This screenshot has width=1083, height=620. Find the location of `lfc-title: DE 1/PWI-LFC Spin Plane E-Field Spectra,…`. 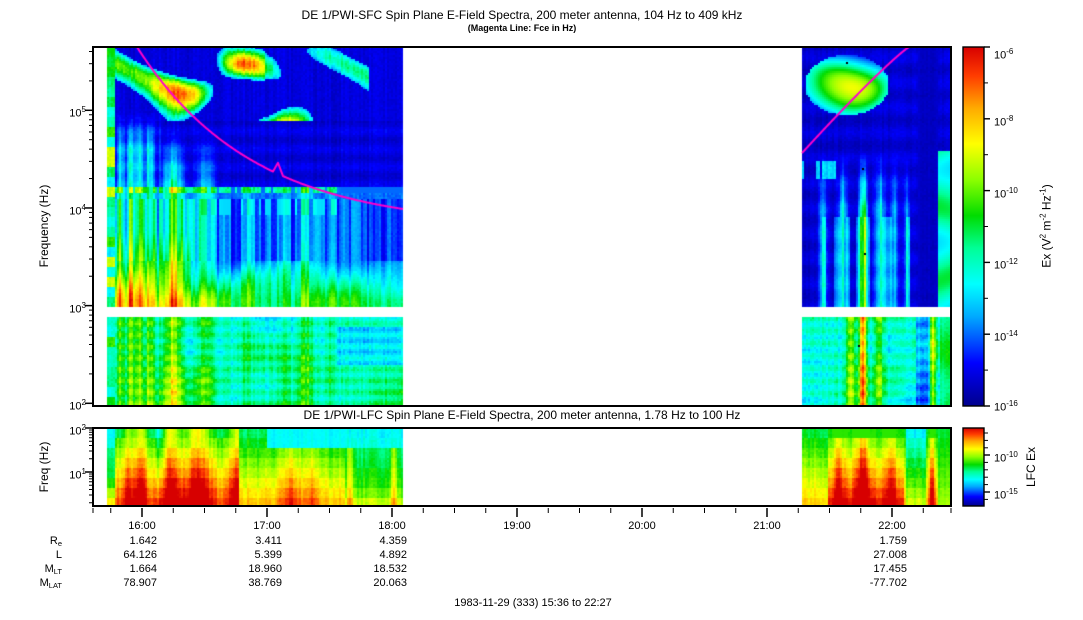

lfc-title: DE 1/PWI-LFC Spin Plane E-Field Spectra,… is located at coordinates (522, 415).